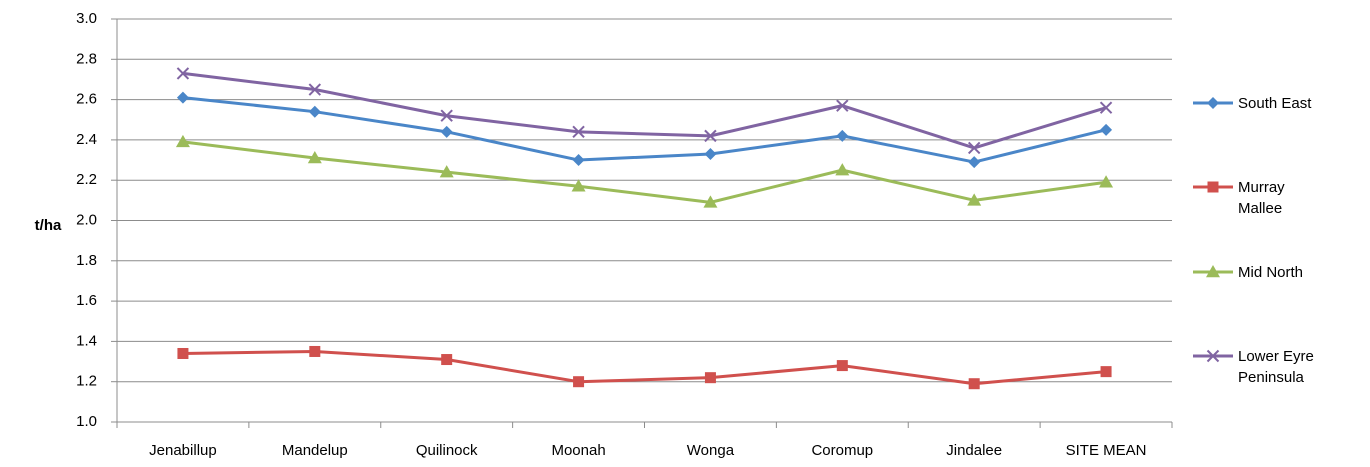 The image size is (1370, 467). I want to click on legend-label: Lower Eyre, so click(1276, 356).